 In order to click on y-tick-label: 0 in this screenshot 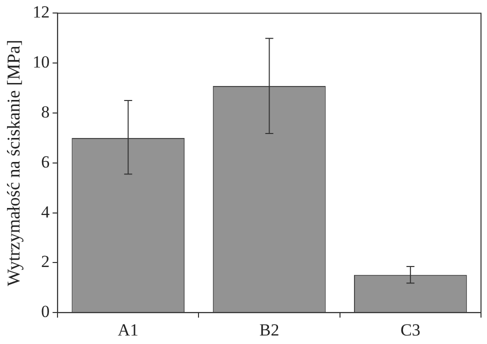, I will do `click(45, 312)`.